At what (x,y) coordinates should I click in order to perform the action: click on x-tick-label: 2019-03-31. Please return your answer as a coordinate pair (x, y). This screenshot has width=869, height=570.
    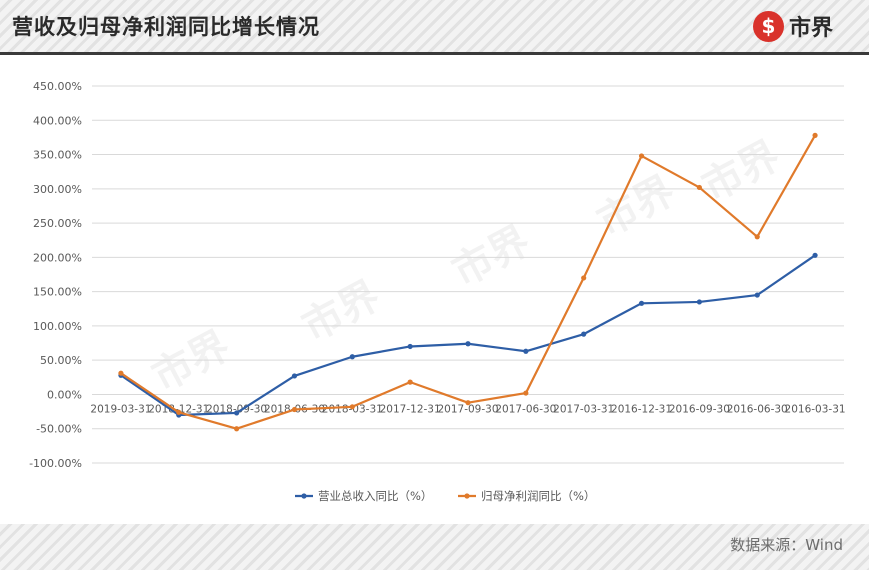
    Looking at the image, I should click on (120, 409).